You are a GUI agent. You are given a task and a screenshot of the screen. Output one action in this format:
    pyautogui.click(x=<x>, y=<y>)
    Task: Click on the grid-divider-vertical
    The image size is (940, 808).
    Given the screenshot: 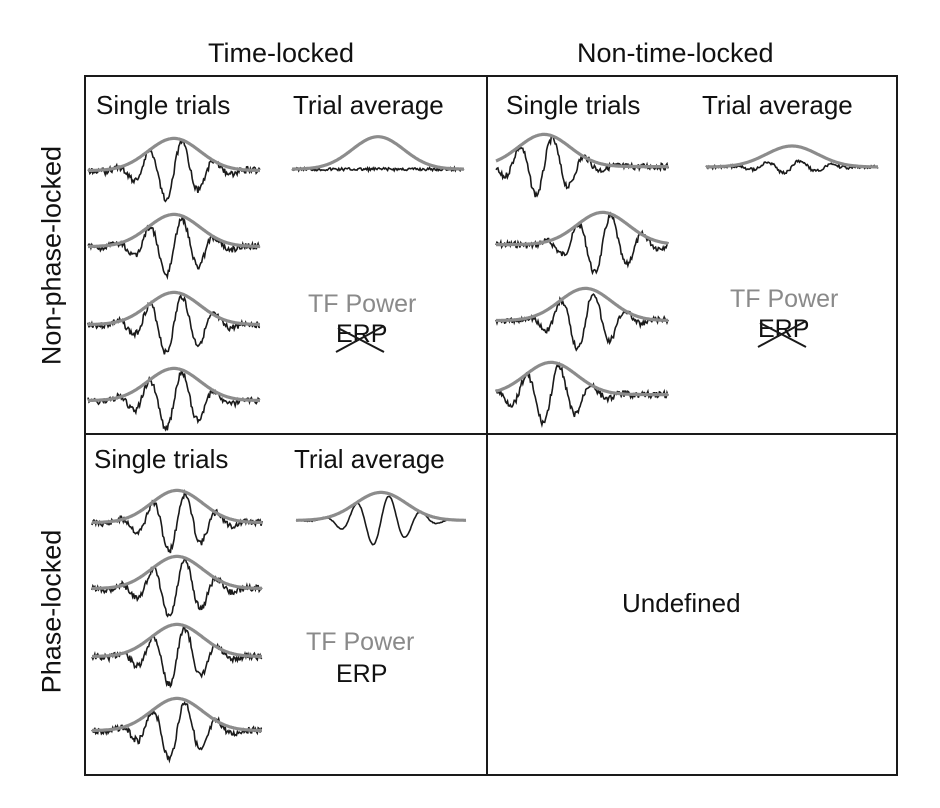 What is the action you would take?
    pyautogui.click(x=487, y=425)
    